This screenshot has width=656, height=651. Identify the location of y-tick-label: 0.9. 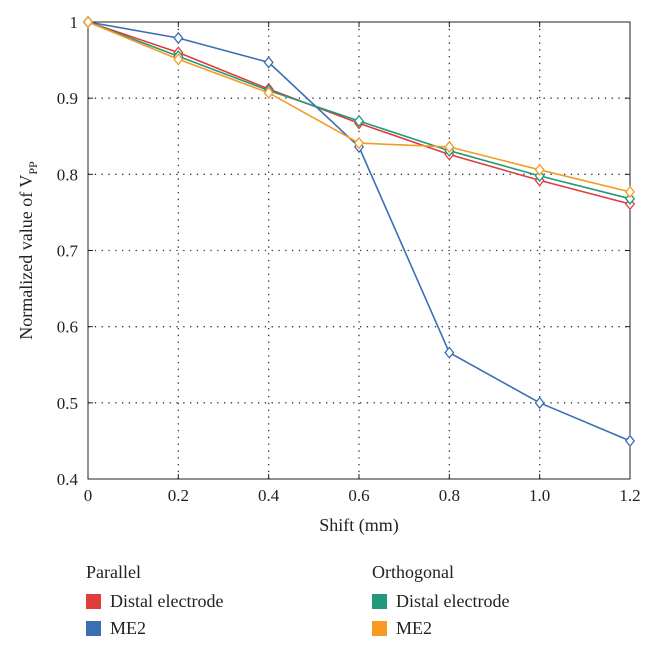
(67, 98).